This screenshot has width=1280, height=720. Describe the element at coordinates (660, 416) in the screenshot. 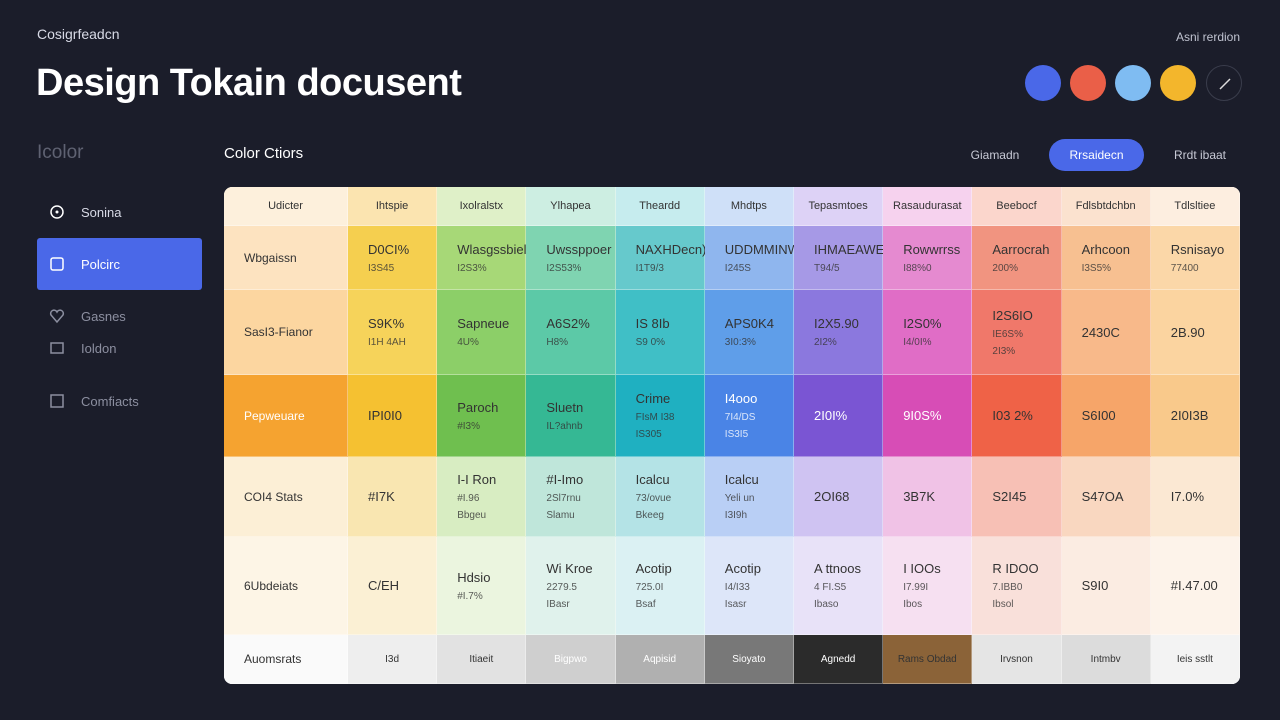

I see `token-cell: Crime FIsM I38 IS305` at that location.